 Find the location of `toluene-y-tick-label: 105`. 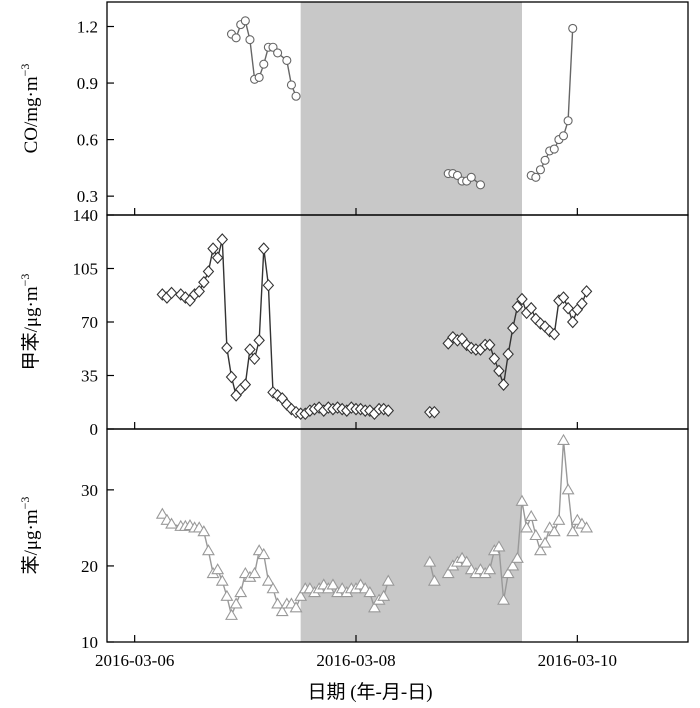

toluene-y-tick-label: 105 is located at coordinates (86, 269).